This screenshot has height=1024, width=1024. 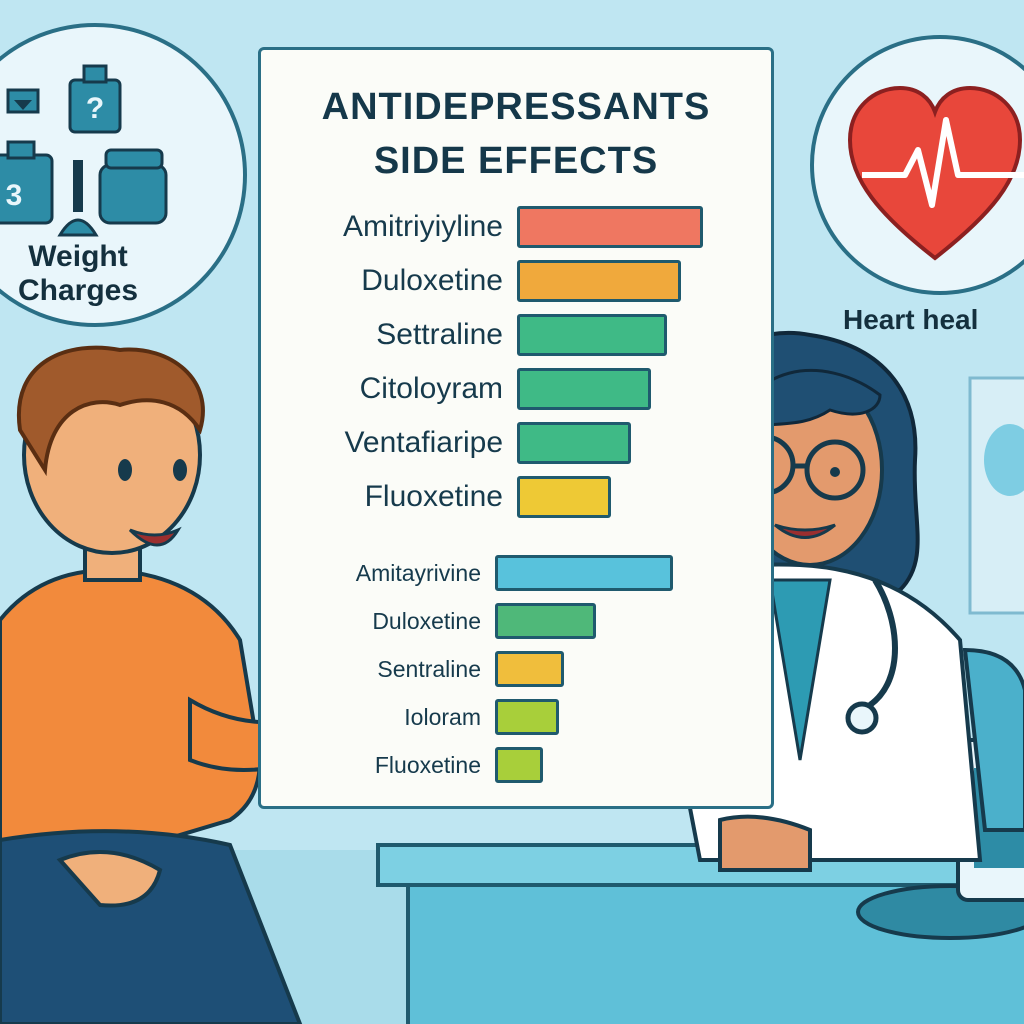 I want to click on svg-text: 3, so click(x=14, y=195).